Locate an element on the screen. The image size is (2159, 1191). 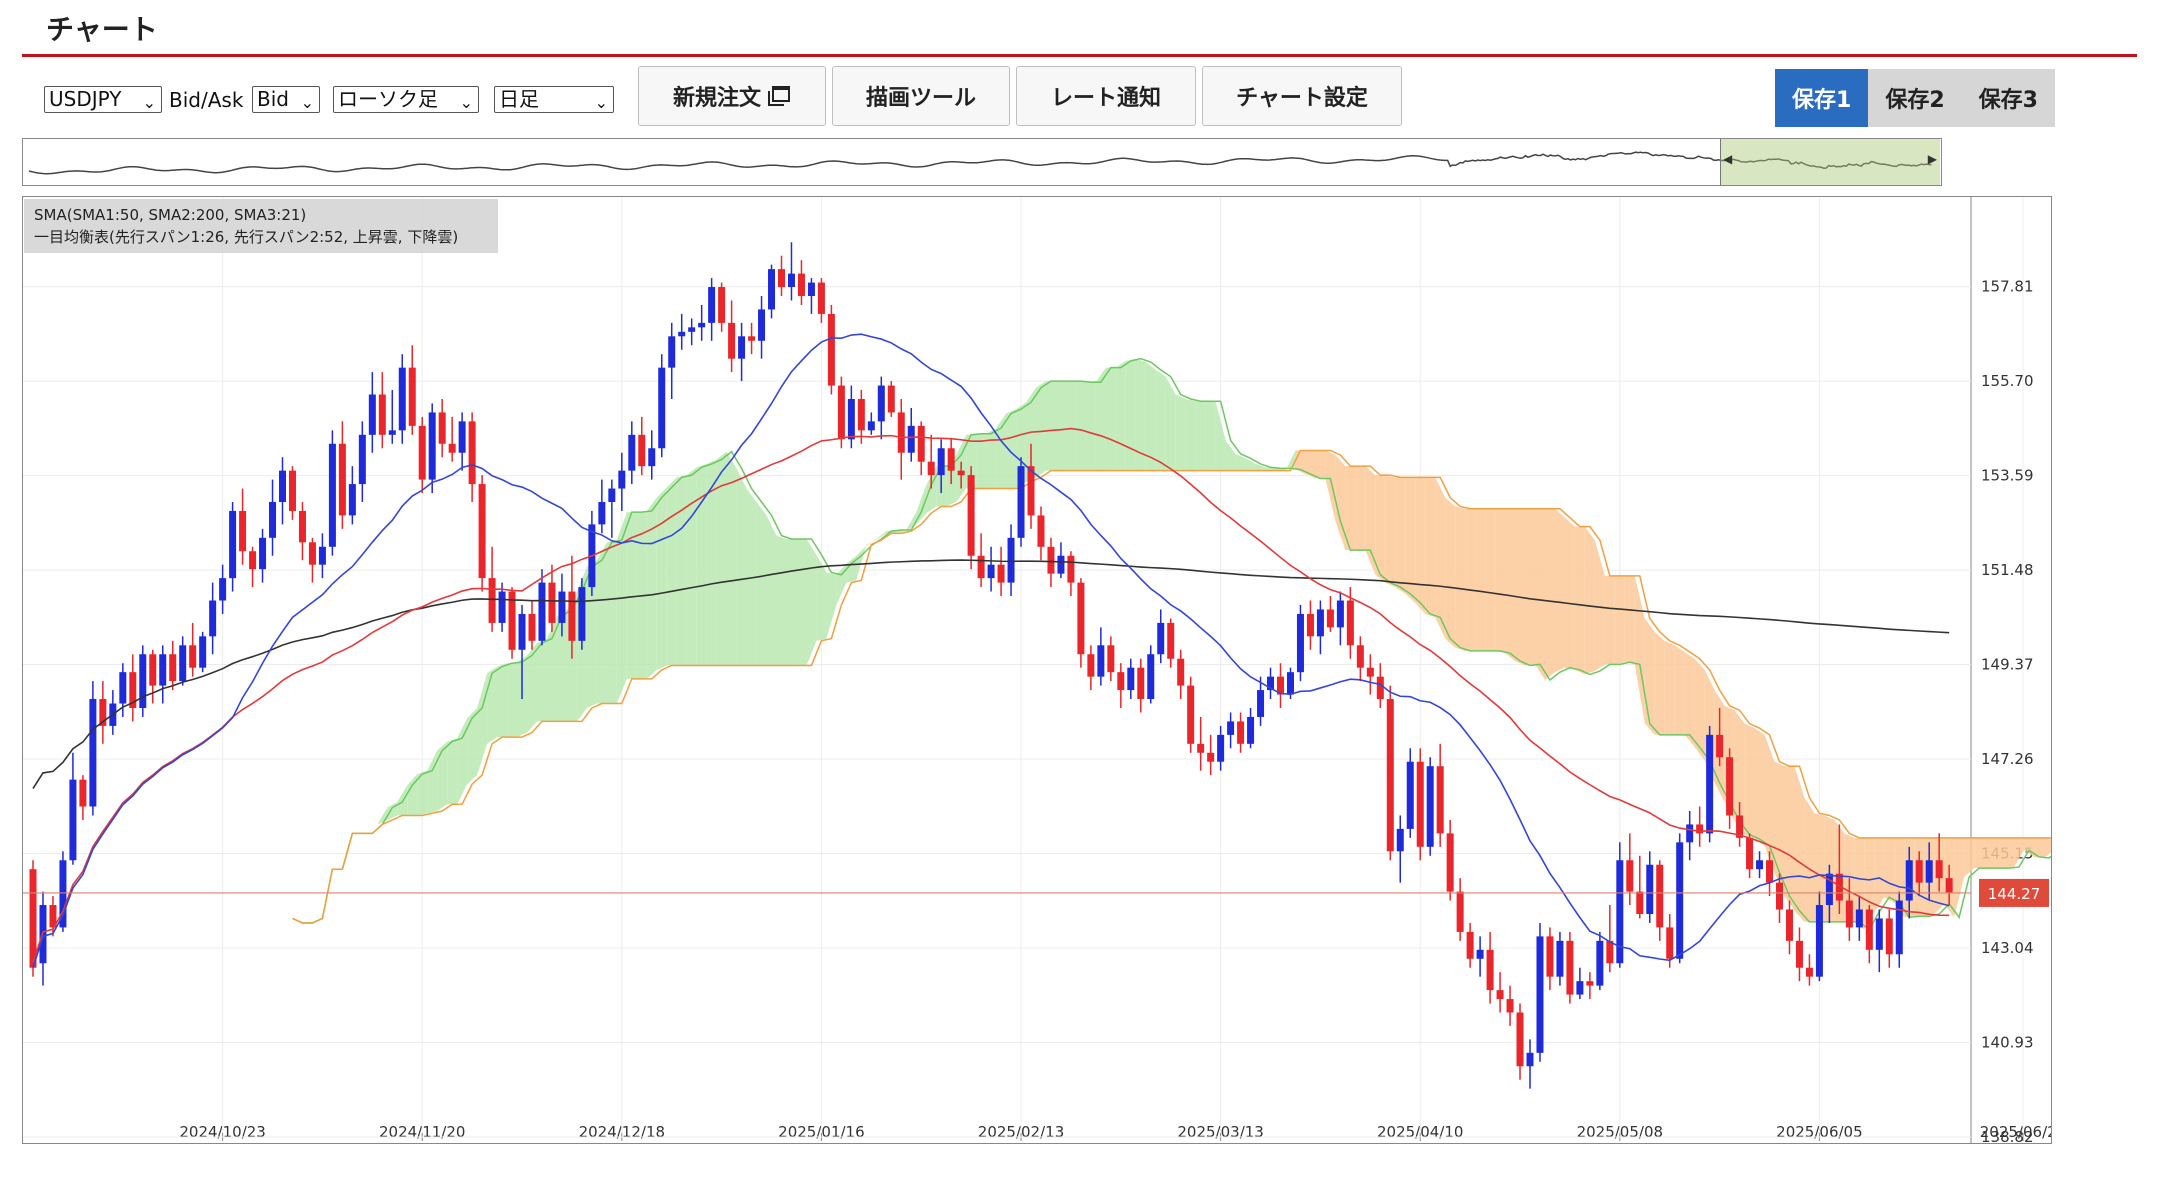
navigator-right-arrow-icon: ▶ is located at coordinates (1932, 159).